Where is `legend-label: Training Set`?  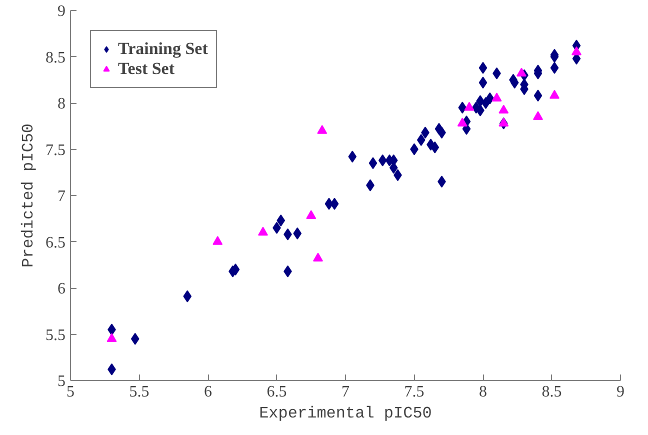 legend-label: Training Set is located at coordinates (163, 49).